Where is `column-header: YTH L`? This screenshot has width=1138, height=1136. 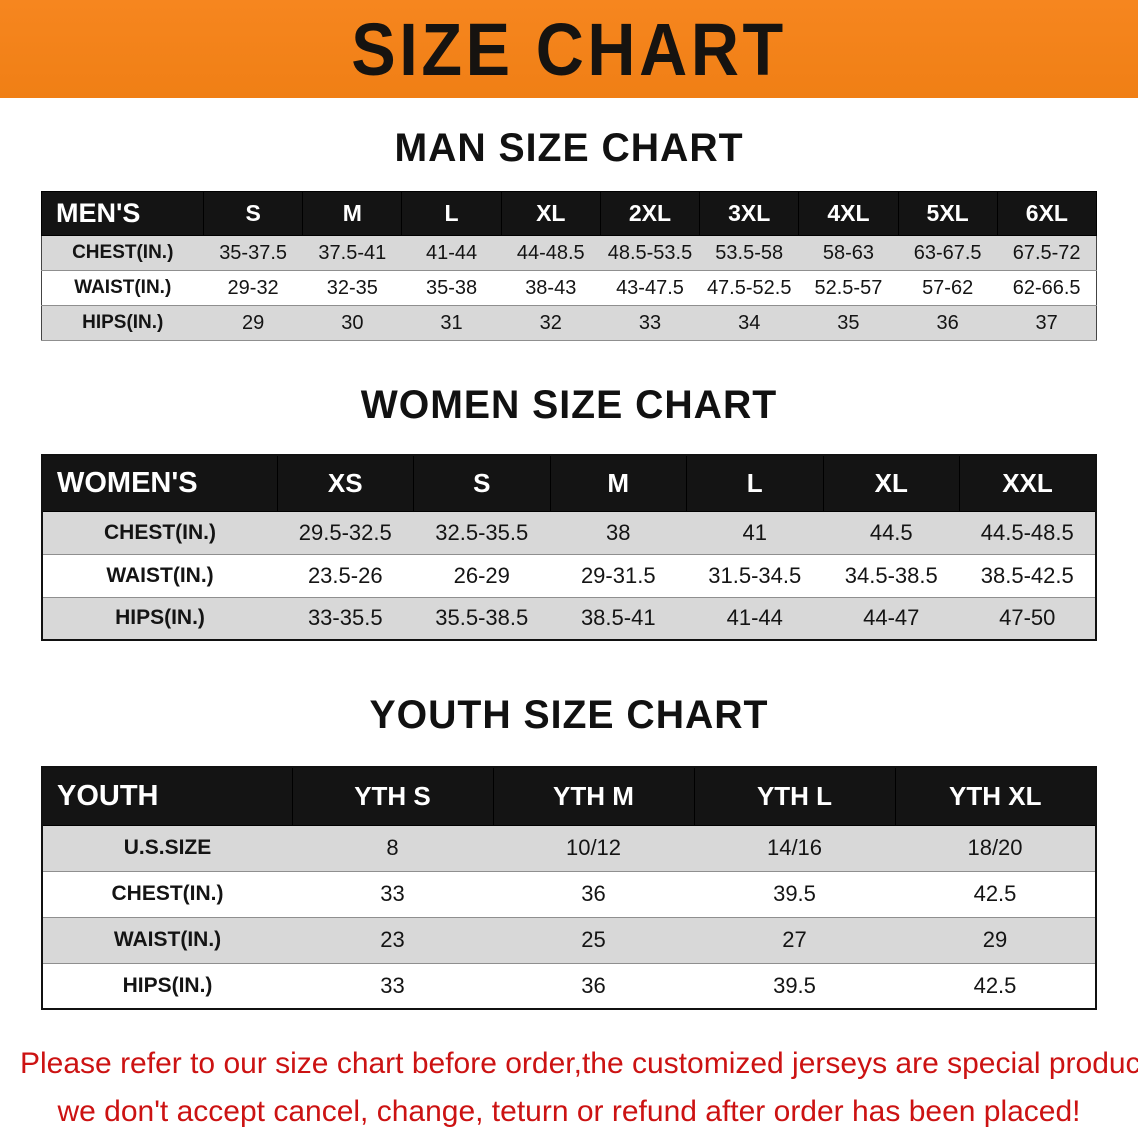 column-header: YTH L is located at coordinates (794, 796).